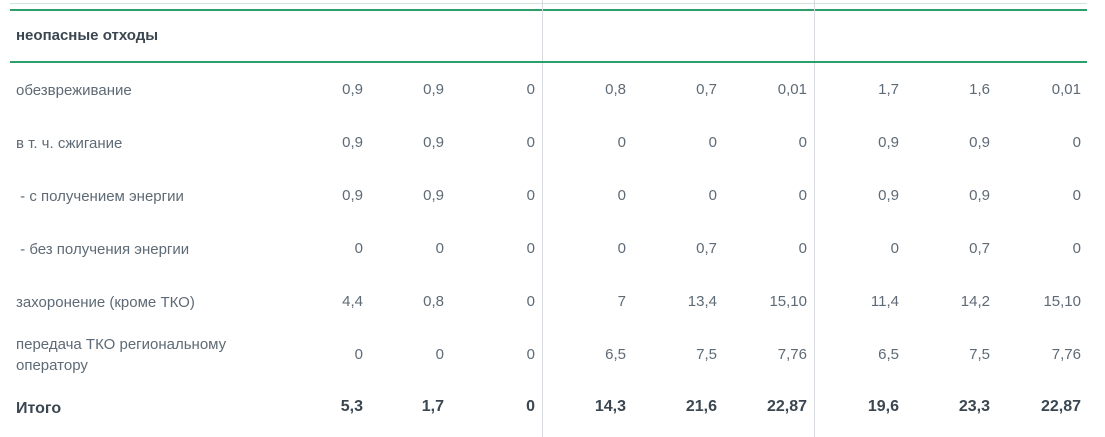  I want to click on total-cell: 21,6, so click(701, 406).